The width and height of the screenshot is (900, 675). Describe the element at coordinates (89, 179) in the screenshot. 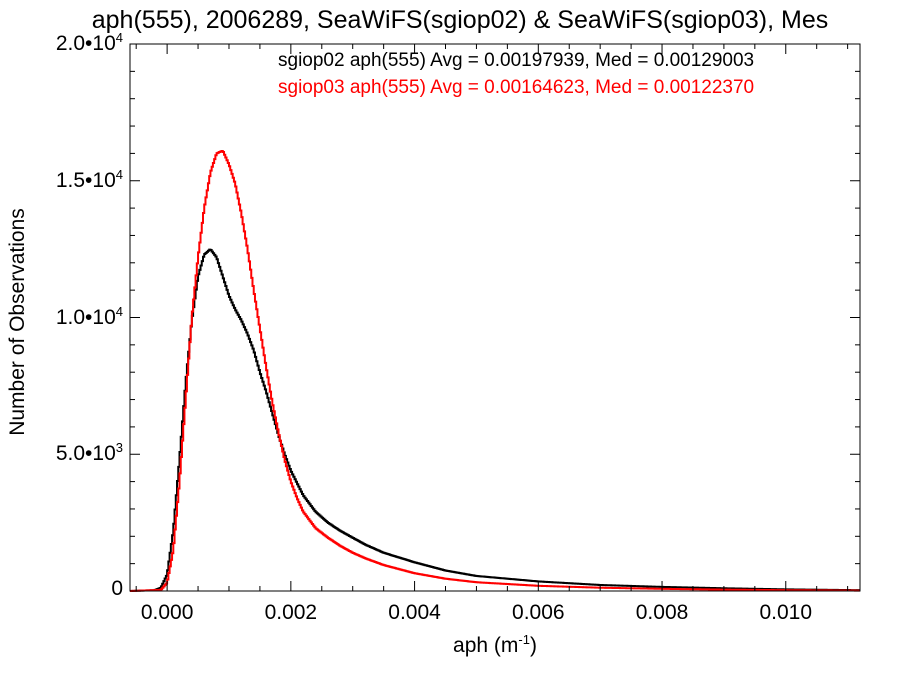

I see `y-tick-label: 1.5•104` at that location.